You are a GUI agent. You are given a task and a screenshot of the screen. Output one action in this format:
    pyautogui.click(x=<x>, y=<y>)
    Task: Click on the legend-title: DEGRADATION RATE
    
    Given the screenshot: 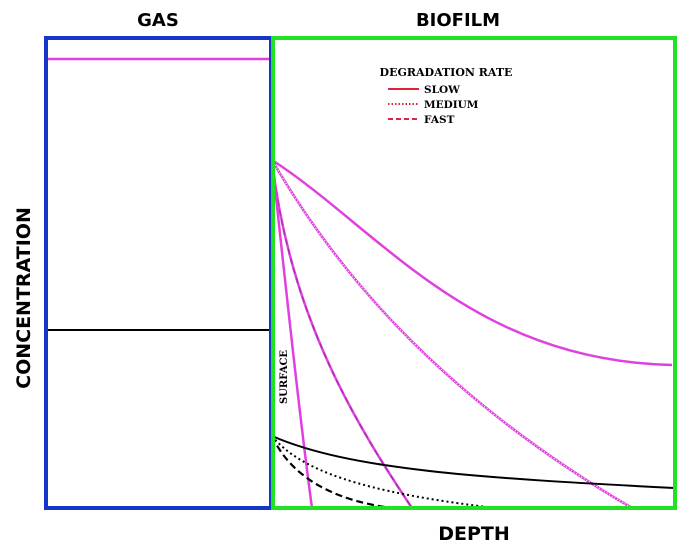 What is the action you would take?
    pyautogui.click(x=446, y=72)
    